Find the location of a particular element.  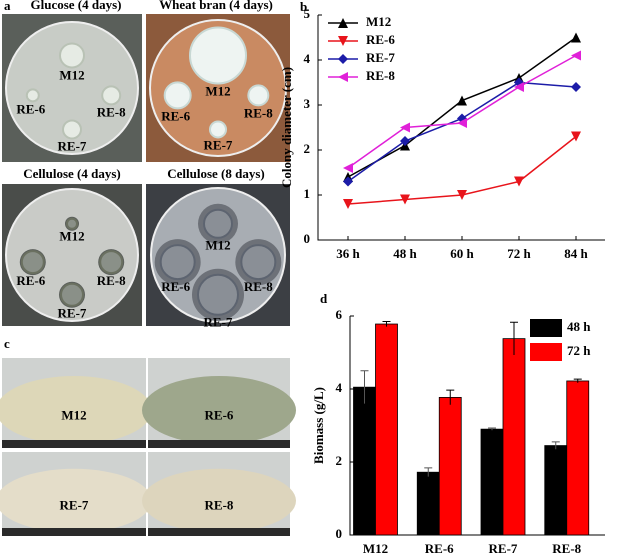

y-tick-label: 6 is located at coordinates (339, 314).